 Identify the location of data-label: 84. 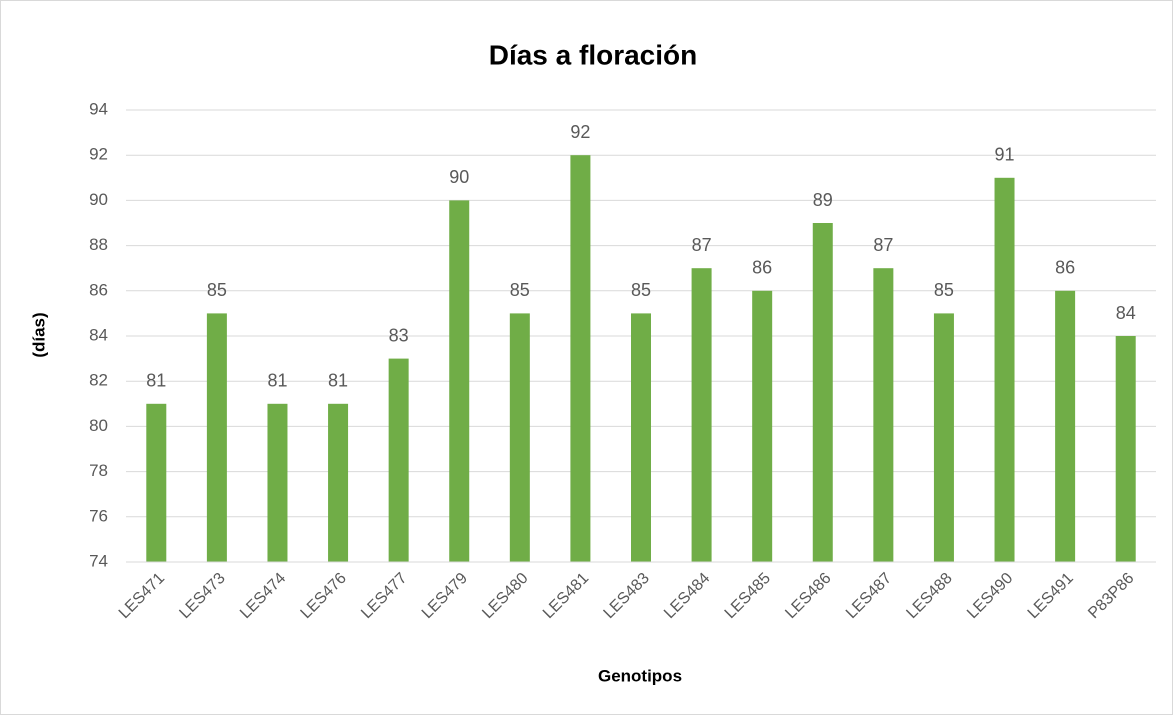
(1126, 313).